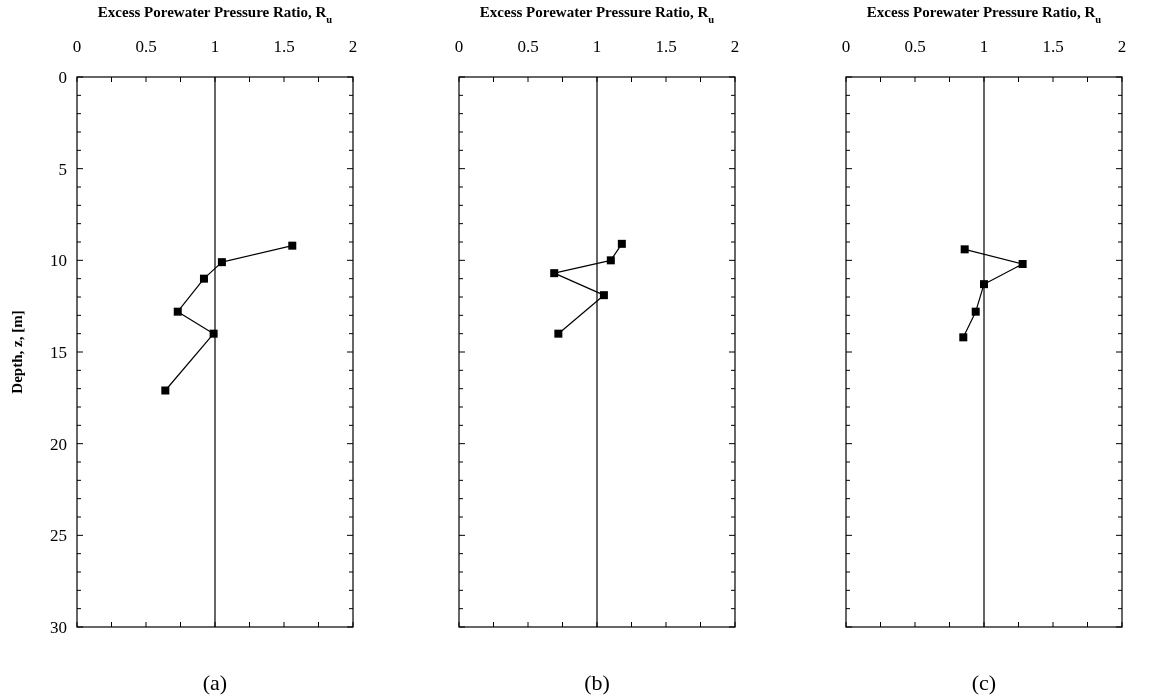 The height and width of the screenshot is (700, 1166). Describe the element at coordinates (58, 261) in the screenshot. I see `y-tick-label: 10` at that location.